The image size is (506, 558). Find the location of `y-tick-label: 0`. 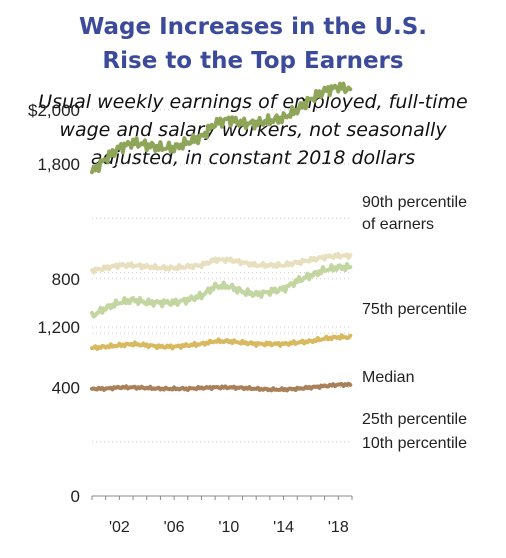

y-tick-label: 0 is located at coordinates (75, 496).